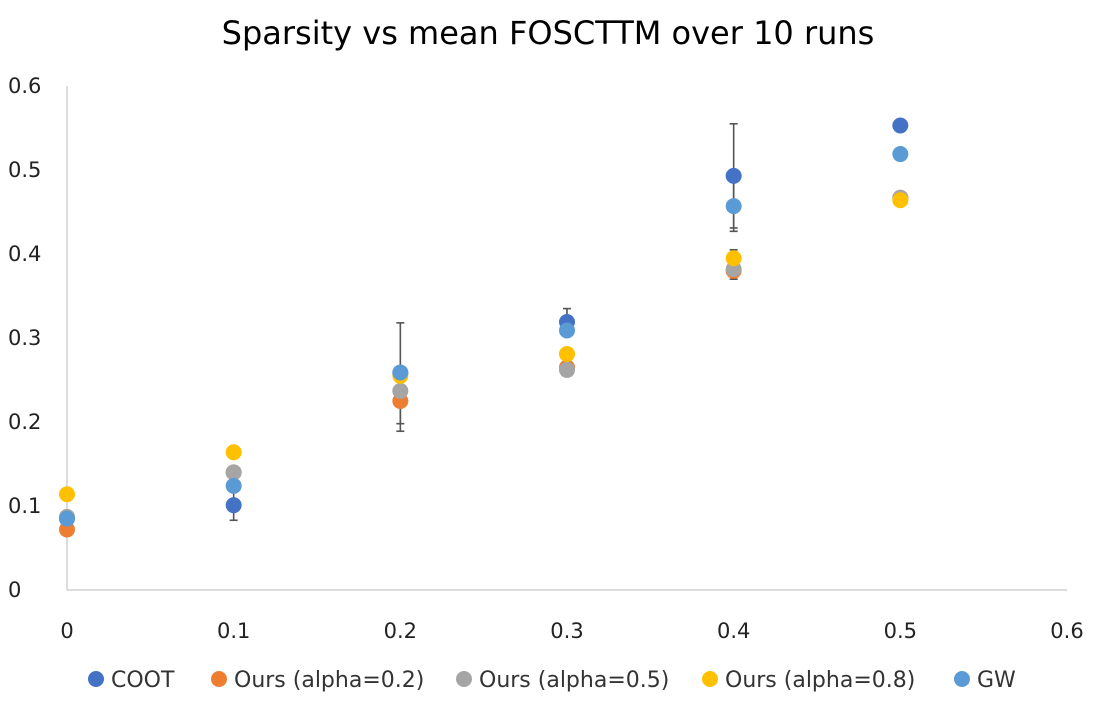 This screenshot has width=1096, height=706. Describe the element at coordinates (66, 631) in the screenshot. I see `x-tick-label: 0` at that location.